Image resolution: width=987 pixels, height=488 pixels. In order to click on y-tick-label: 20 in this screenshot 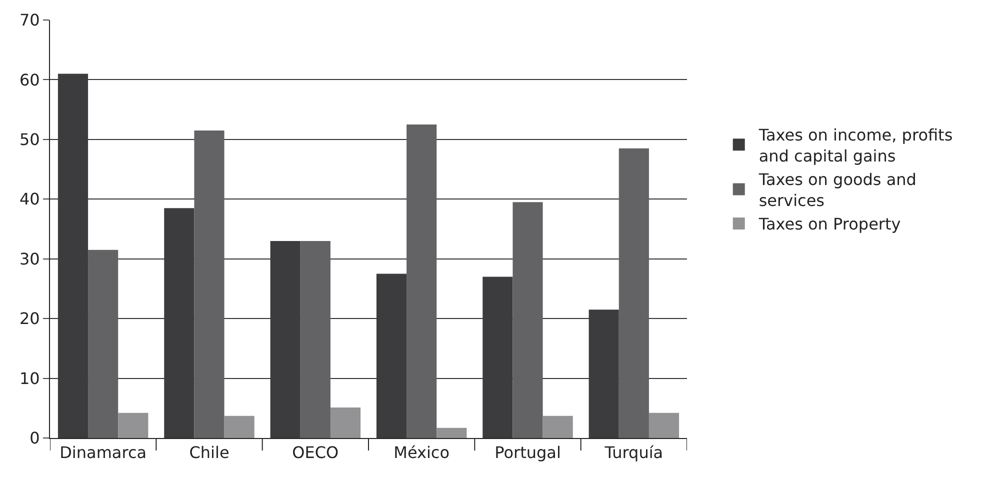, I will do `click(29, 318)`.